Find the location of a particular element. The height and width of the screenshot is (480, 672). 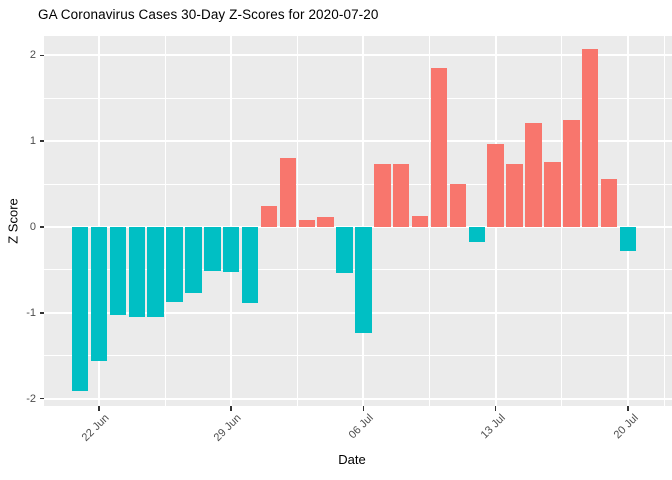

x-tick-label: 20 Jul is located at coordinates (626, 427).